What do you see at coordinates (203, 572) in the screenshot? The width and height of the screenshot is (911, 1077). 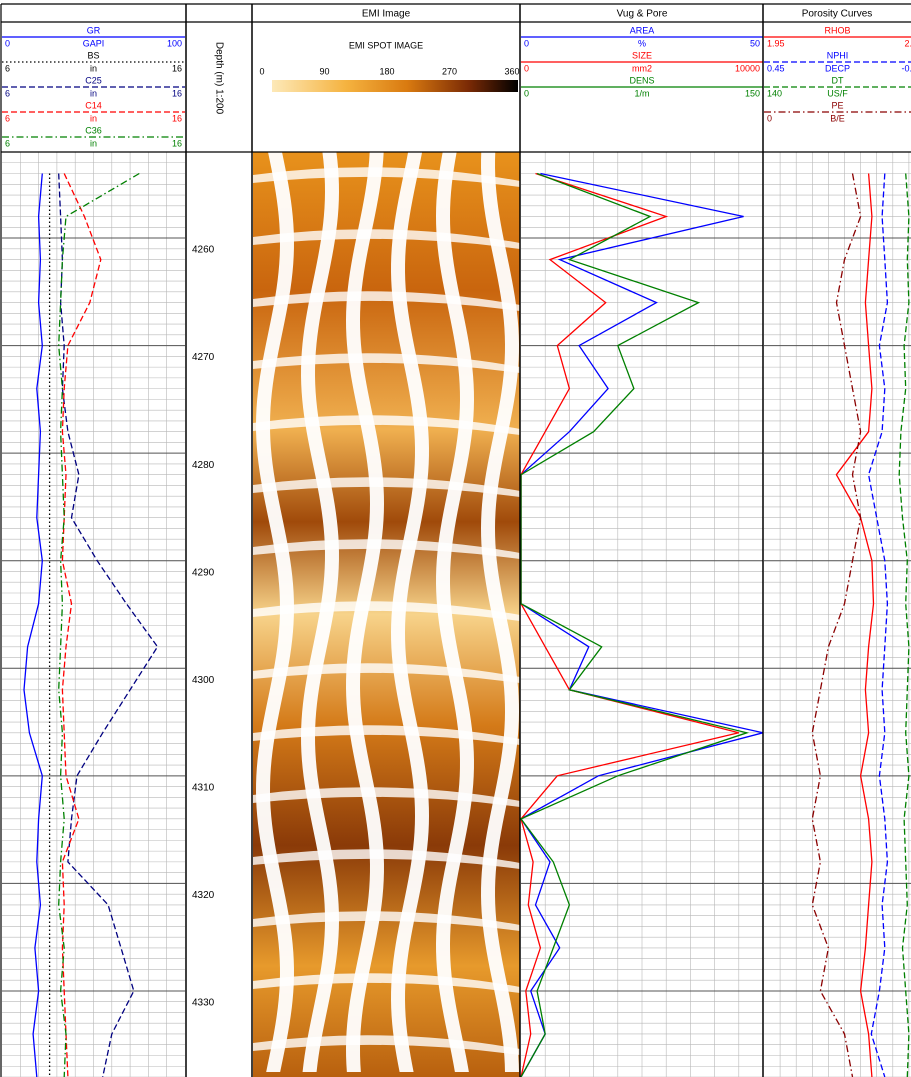 I see `depth-tick-label: 4290` at bounding box center [203, 572].